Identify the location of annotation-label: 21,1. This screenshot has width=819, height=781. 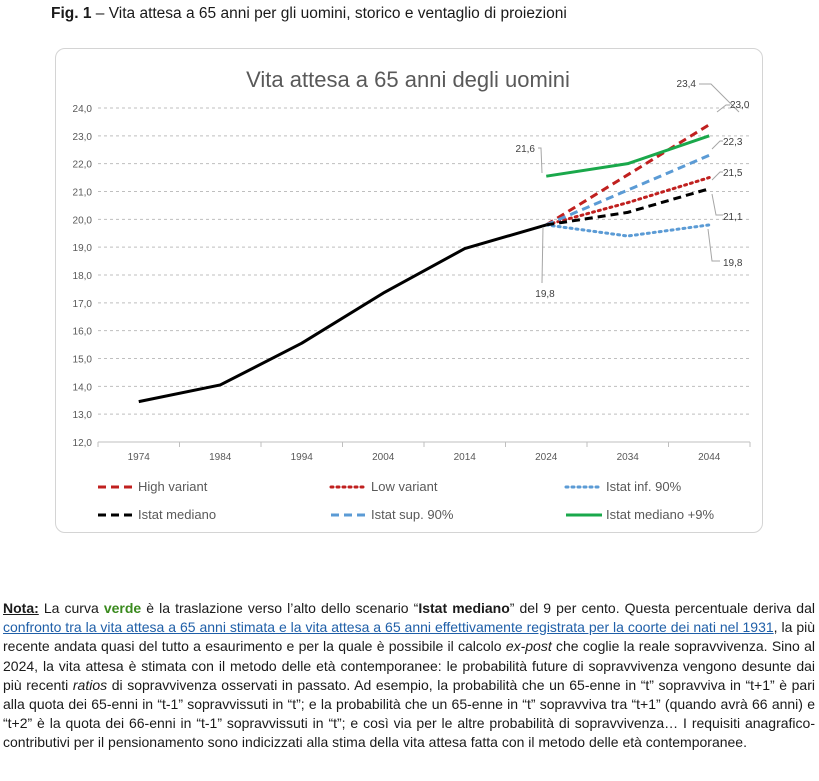
(733, 217).